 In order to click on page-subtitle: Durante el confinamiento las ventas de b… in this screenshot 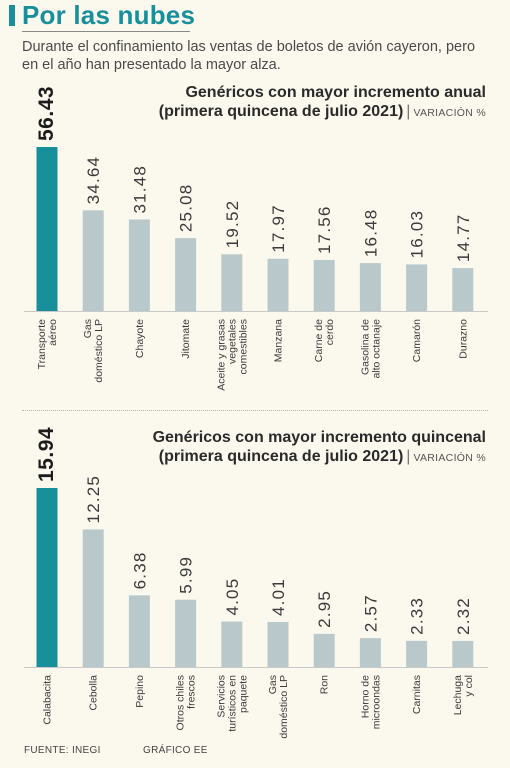, I will do `click(249, 56)`.